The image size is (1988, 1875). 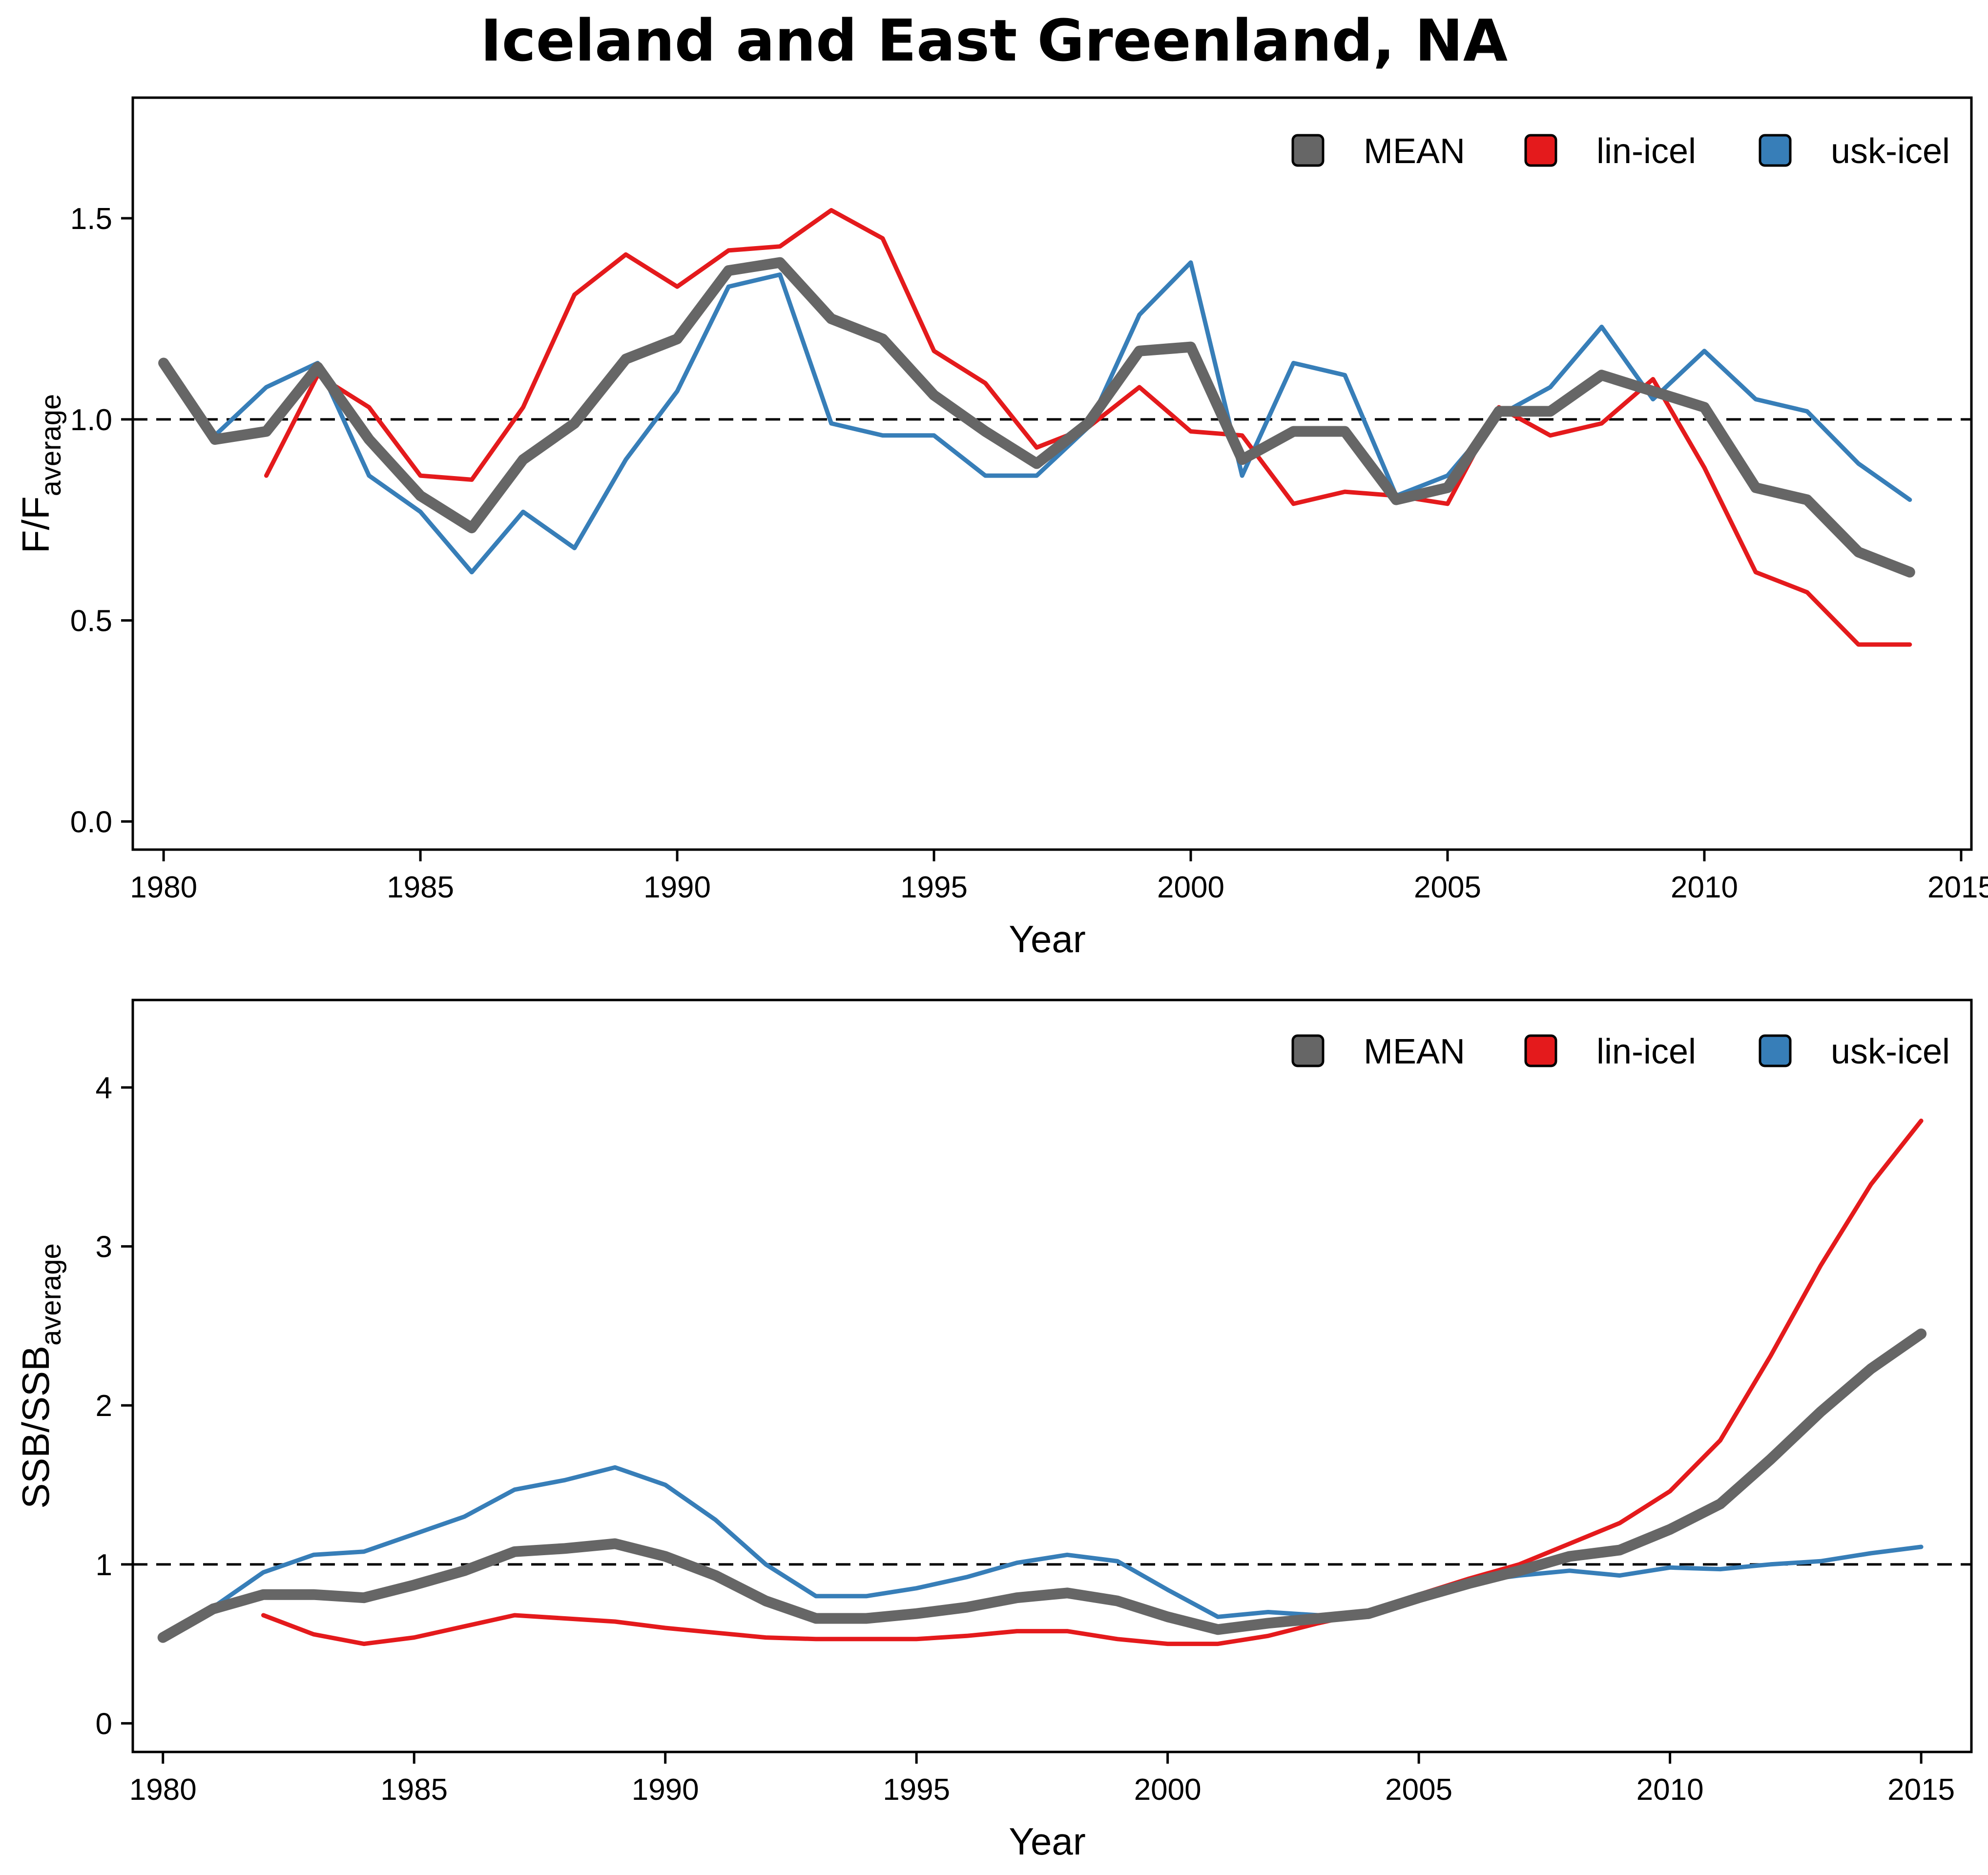 I want to click on chart0-x-tick-label: 2005, so click(x=1447, y=888).